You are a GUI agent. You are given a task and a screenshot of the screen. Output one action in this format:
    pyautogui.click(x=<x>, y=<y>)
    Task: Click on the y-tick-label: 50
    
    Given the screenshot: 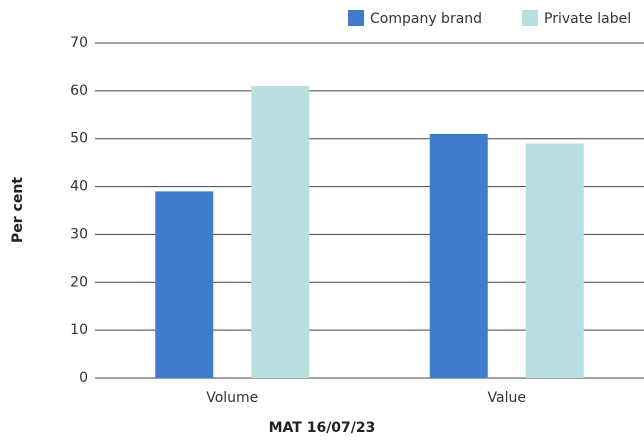 What is the action you would take?
    pyautogui.click(x=79, y=139)
    